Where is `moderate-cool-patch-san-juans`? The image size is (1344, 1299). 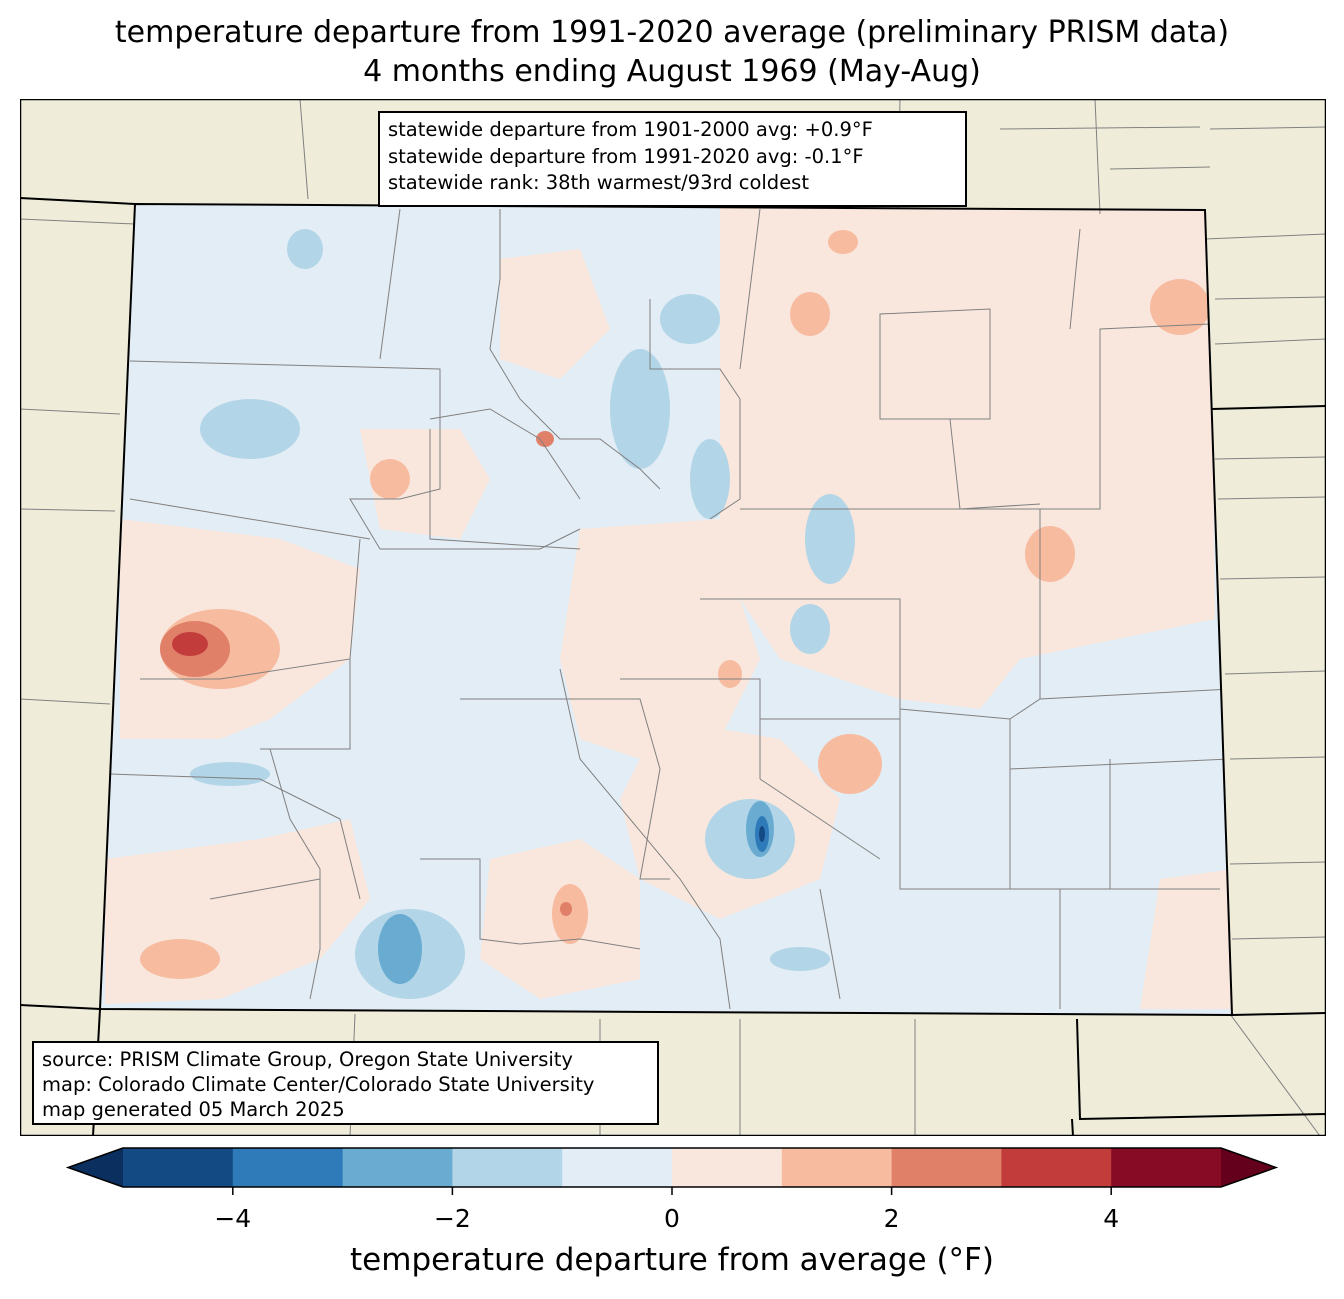
moderate-cool-patch-san-juans is located at coordinates (400, 949).